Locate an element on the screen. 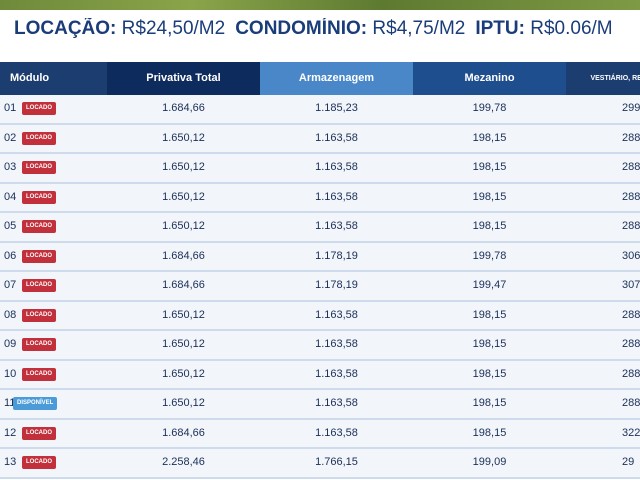 The width and height of the screenshot is (640, 480). table-cell: 322 is located at coordinates (631, 432).